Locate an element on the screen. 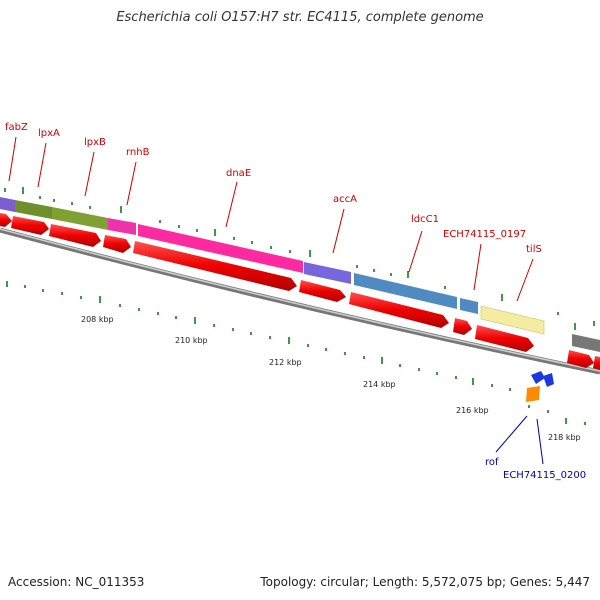 This screenshot has width=600, height=600. gene-label-ldcC1: ldcC1 is located at coordinates (425, 219).